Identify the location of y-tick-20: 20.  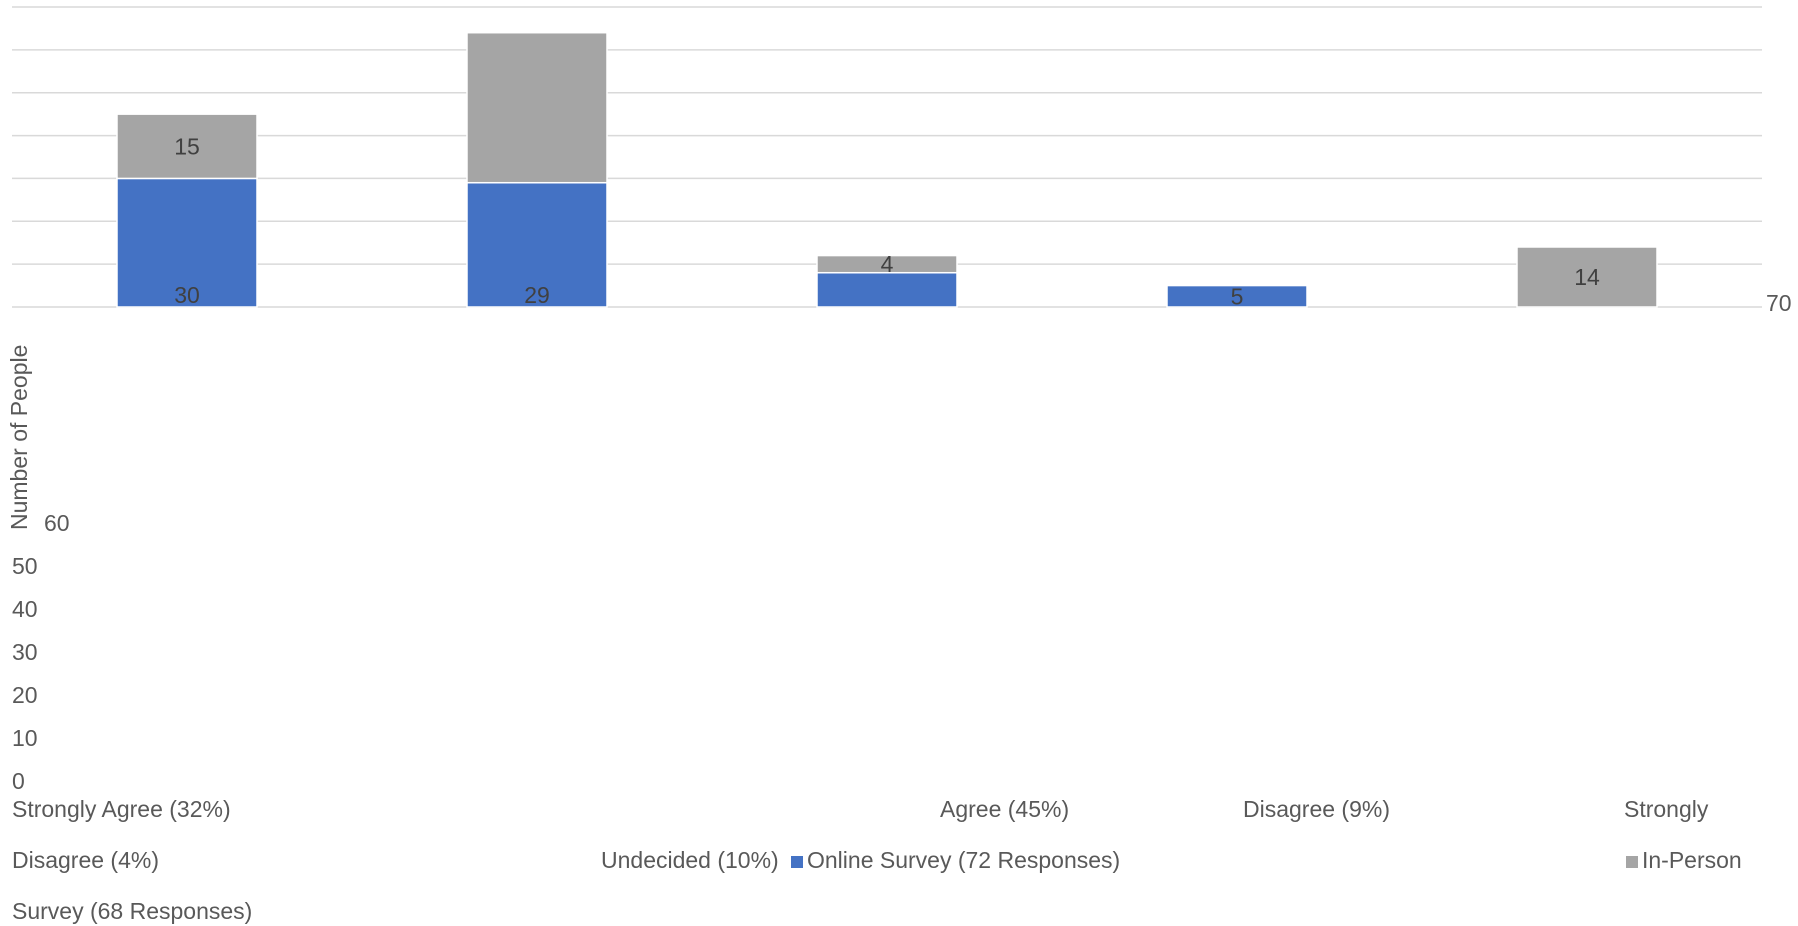
(25, 695).